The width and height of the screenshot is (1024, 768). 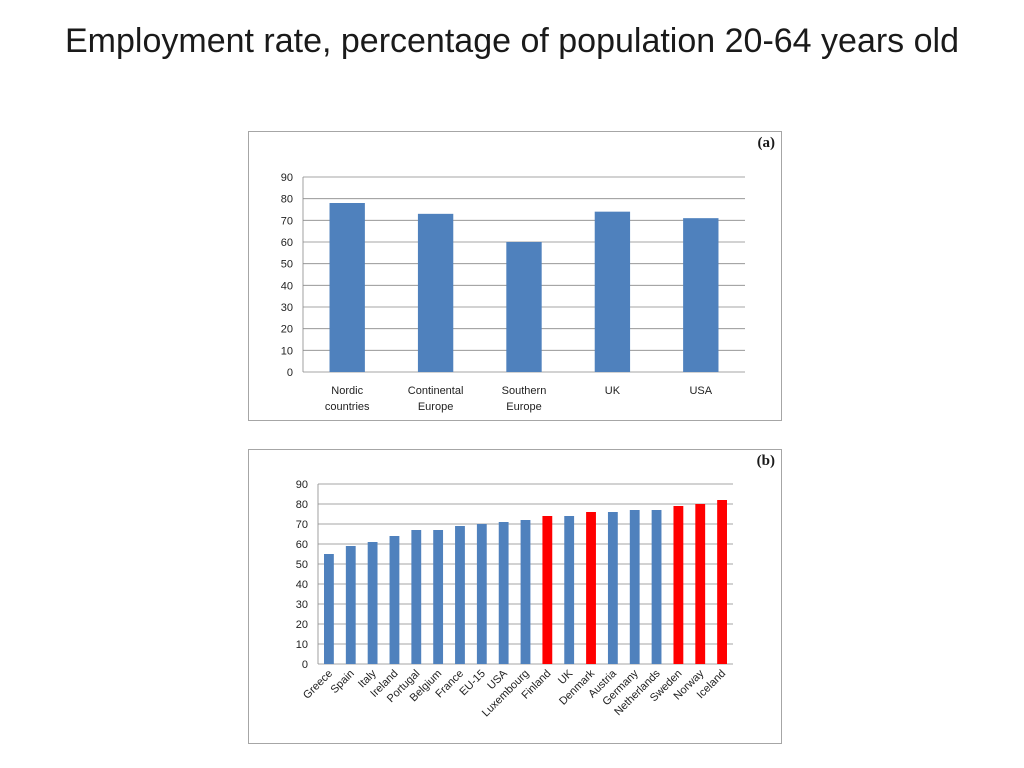 I want to click on y-tick-label-b: 80, so click(x=302, y=505).